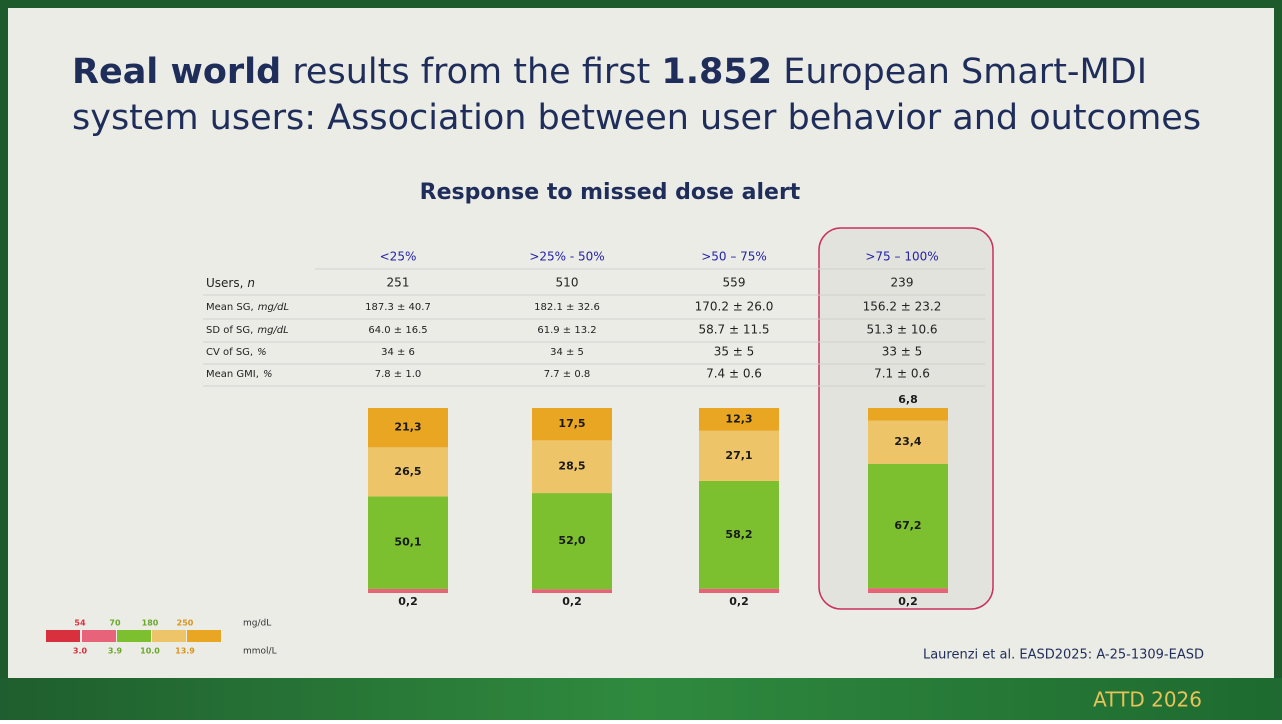 The image size is (1282, 724). What do you see at coordinates (1147, 700) in the screenshot?
I see `footer-text: ATTD 2026` at bounding box center [1147, 700].